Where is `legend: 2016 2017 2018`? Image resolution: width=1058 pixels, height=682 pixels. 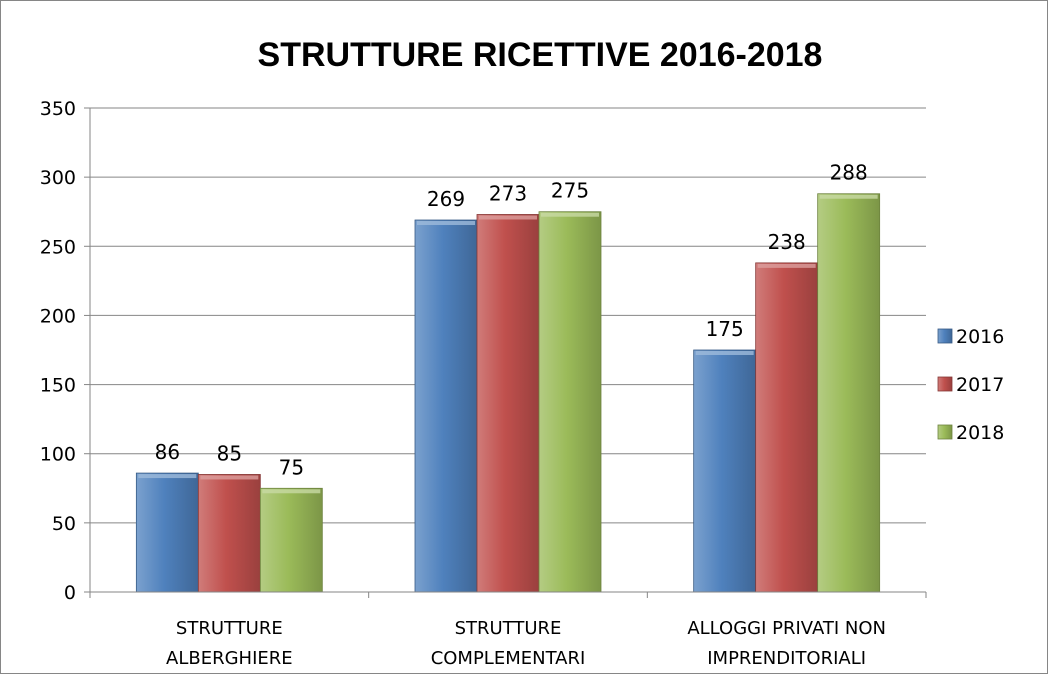
legend: 2016 2017 2018 is located at coordinates (970, 385).